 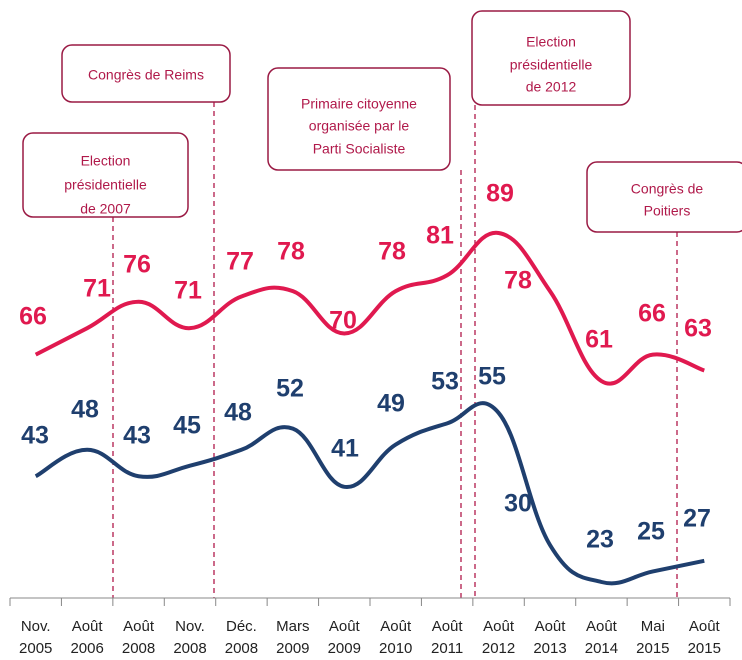 What do you see at coordinates (697, 519) in the screenshot?
I see `data-label: 27` at bounding box center [697, 519].